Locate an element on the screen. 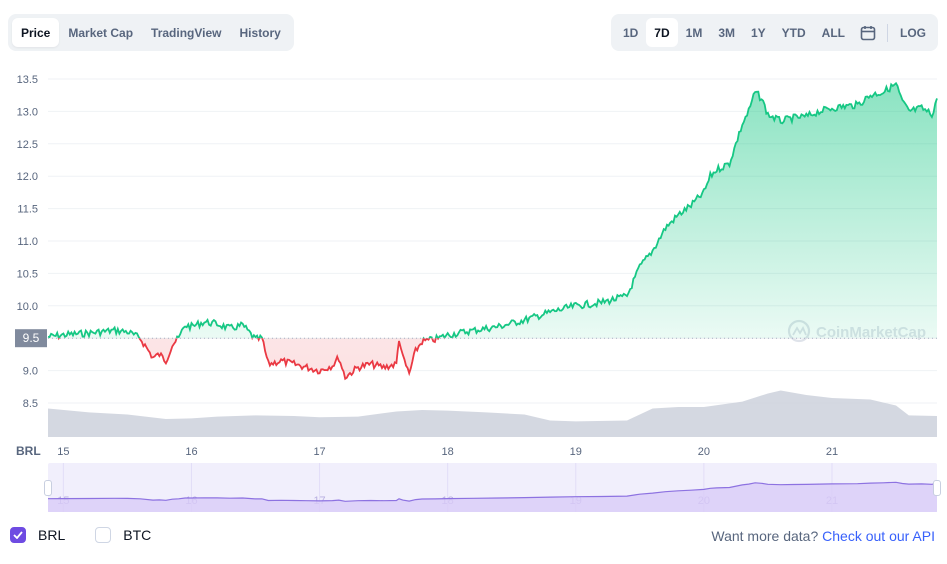 This screenshot has width=947, height=564. tab-history: History is located at coordinates (260, 32).